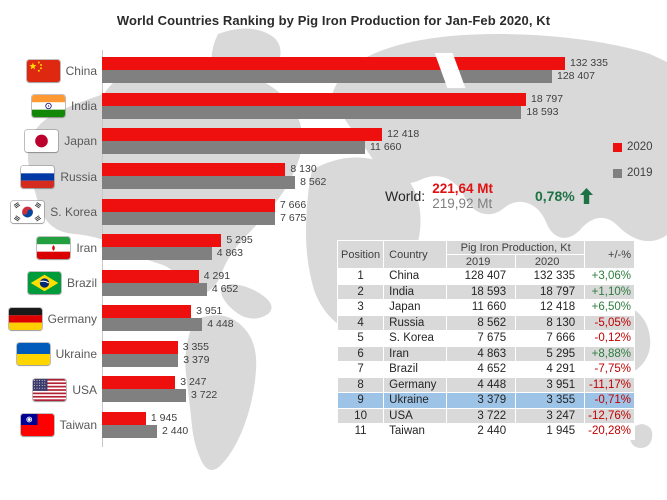 This screenshot has height=500, width=667. I want to click on russia-flag-icon, so click(38, 176).